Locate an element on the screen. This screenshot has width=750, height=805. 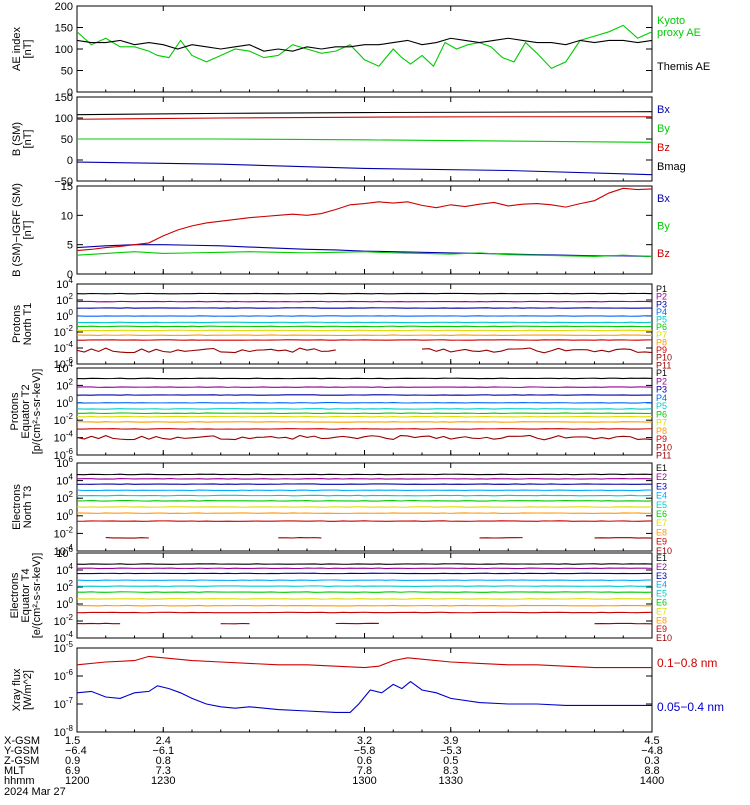
series-line-e9 is located at coordinates (364, 521).